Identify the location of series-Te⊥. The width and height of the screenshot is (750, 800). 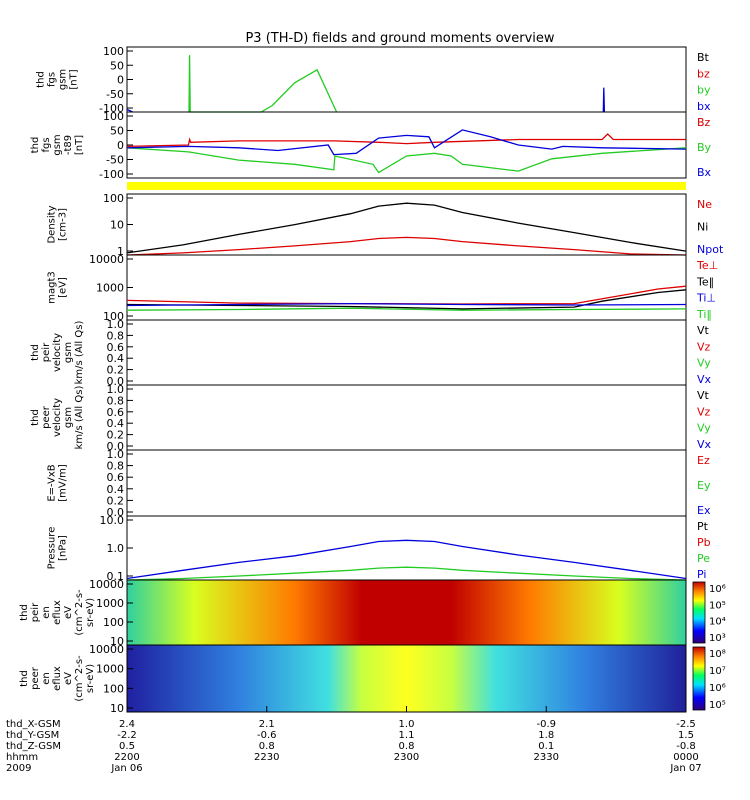
(406, 295).